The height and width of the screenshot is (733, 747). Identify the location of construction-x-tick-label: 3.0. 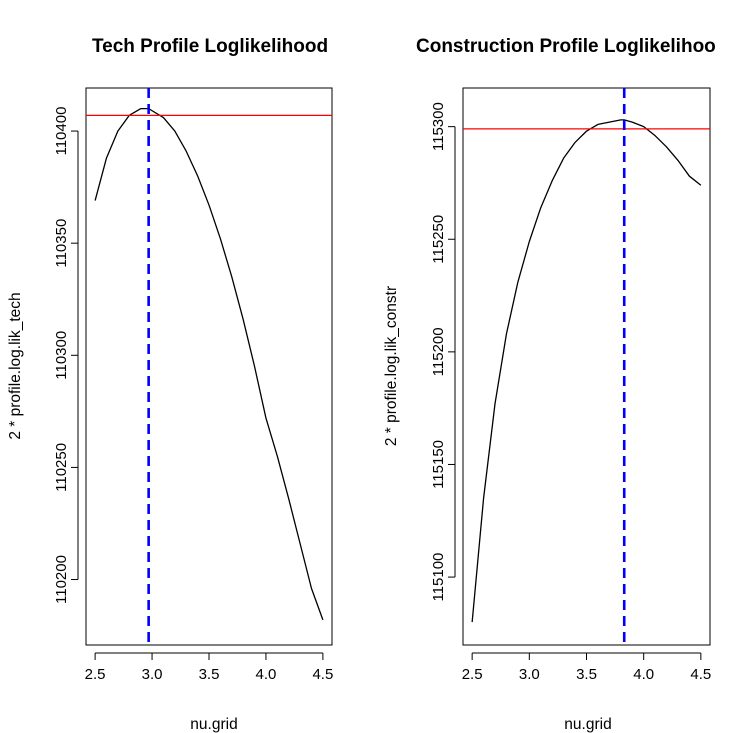
(529, 674).